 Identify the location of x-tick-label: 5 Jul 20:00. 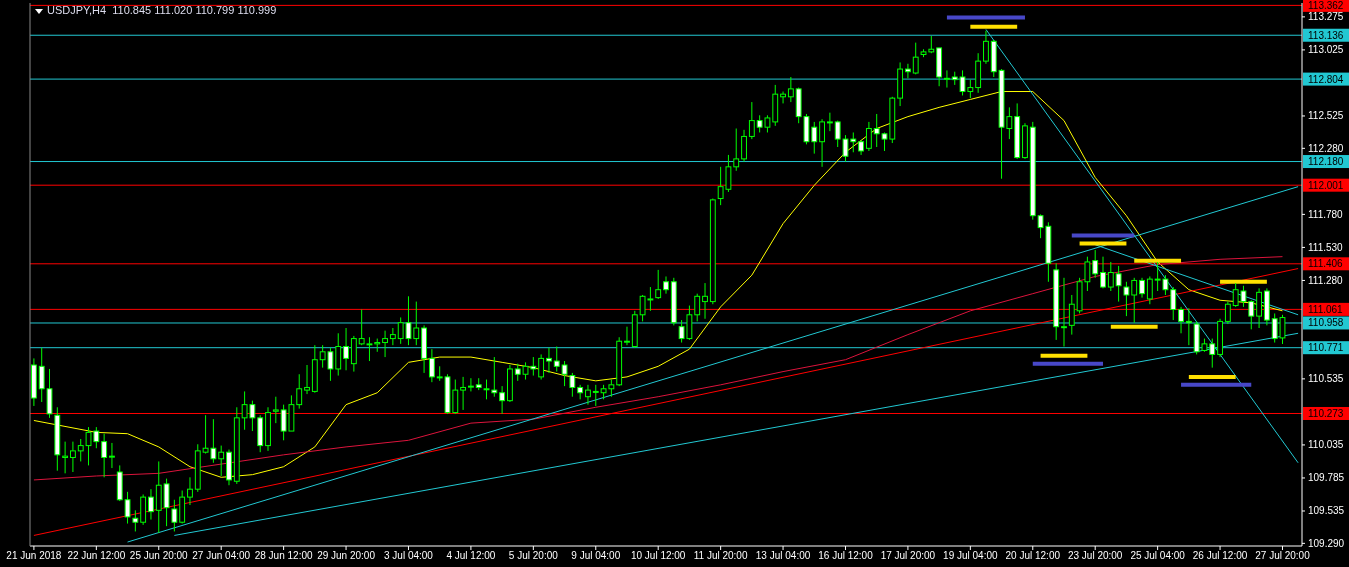
(533, 555).